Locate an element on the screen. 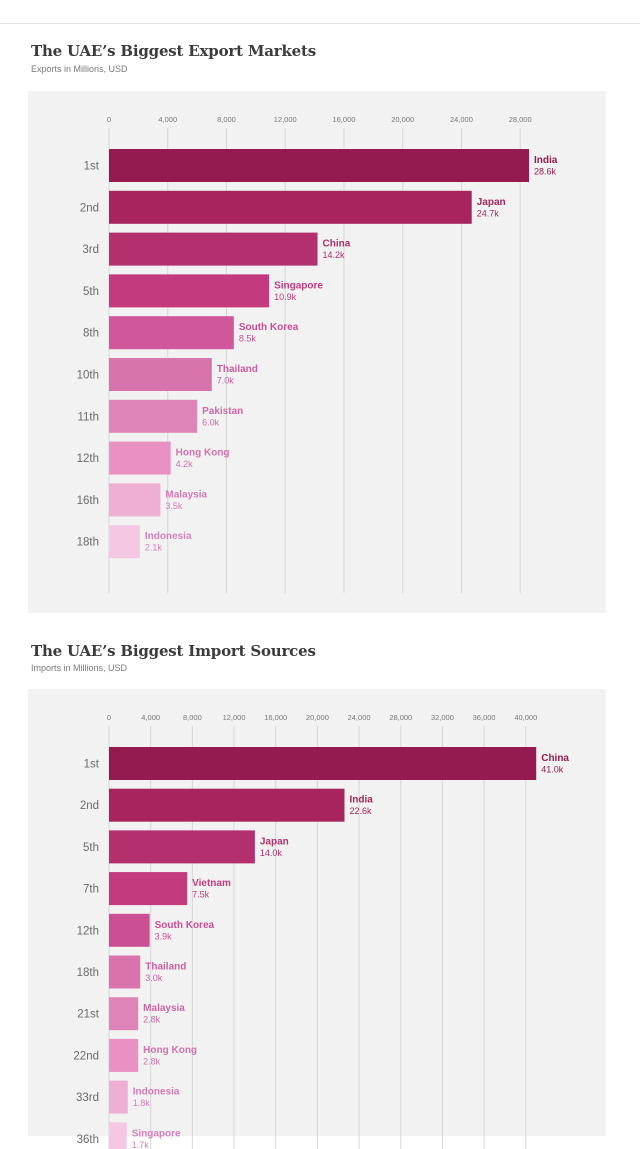  rank-label: 10th is located at coordinates (88, 376).